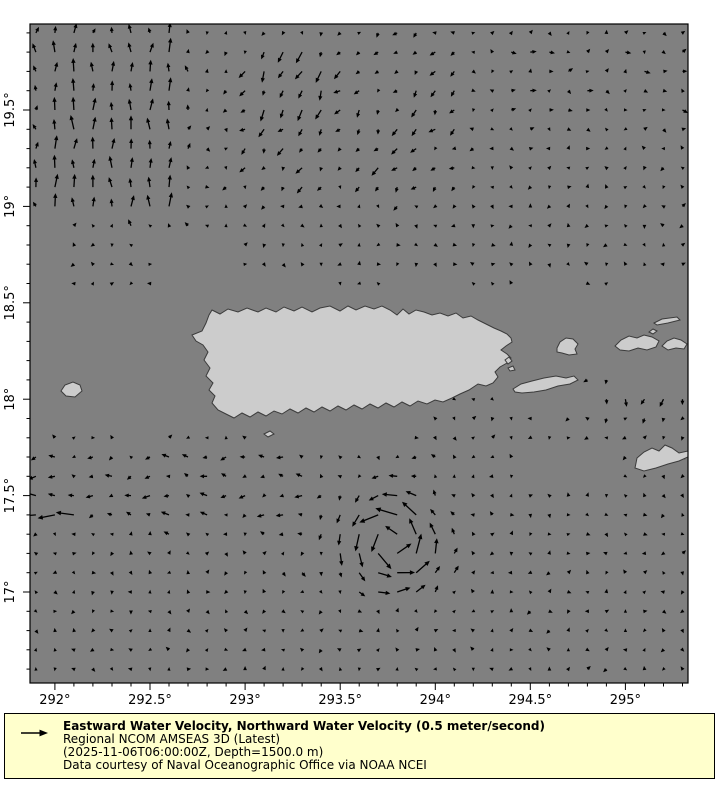 This screenshot has height=800, width=720. I want to click on island-small-island-ne, so click(653, 331).